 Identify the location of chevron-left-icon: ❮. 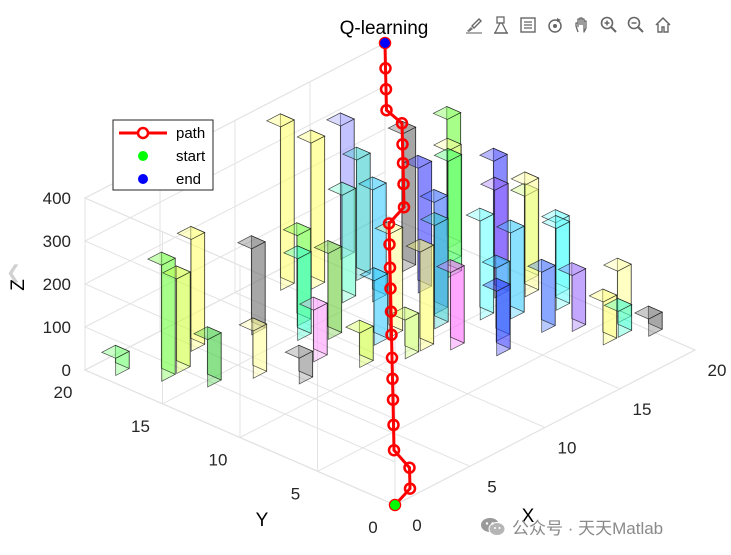
(14, 272).